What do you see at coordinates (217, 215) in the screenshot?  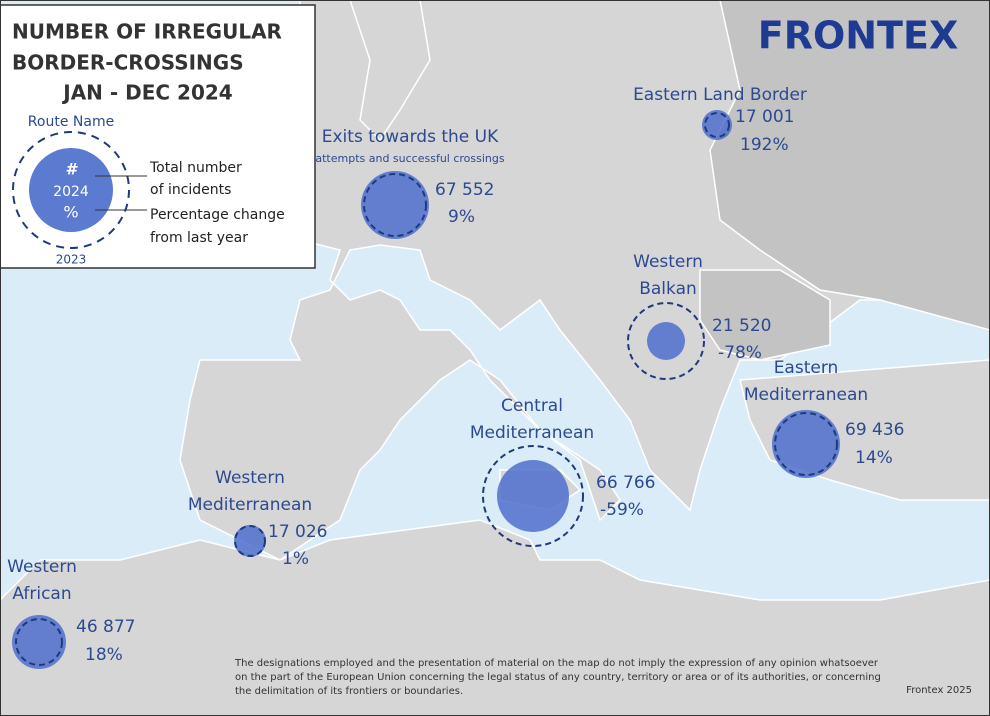 I see `legend-desc: Percentage change` at bounding box center [217, 215].